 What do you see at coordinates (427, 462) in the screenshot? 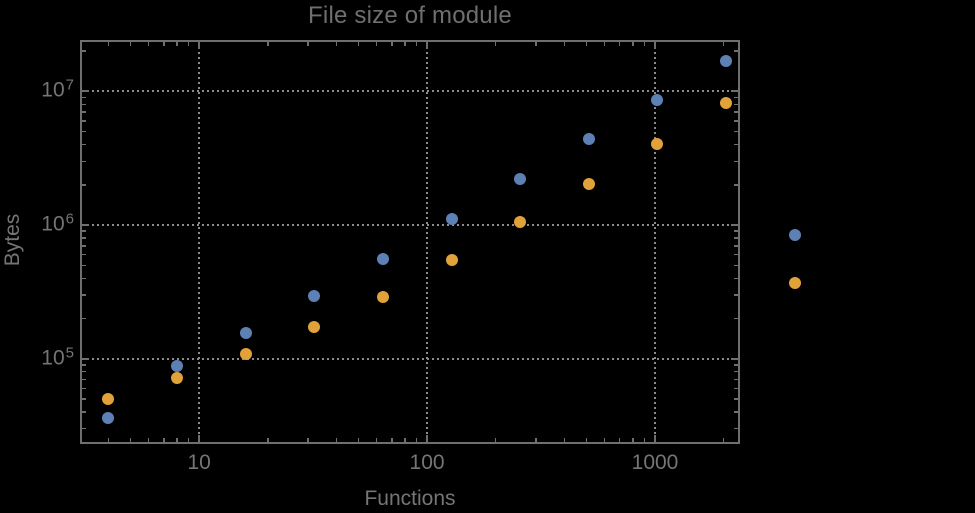
I see `x-tick-label: 100` at bounding box center [427, 462].